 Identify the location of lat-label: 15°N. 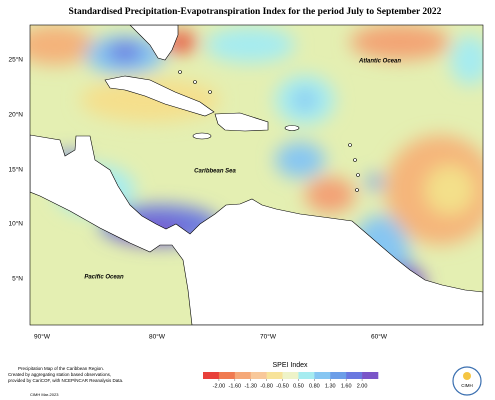
(15, 170).